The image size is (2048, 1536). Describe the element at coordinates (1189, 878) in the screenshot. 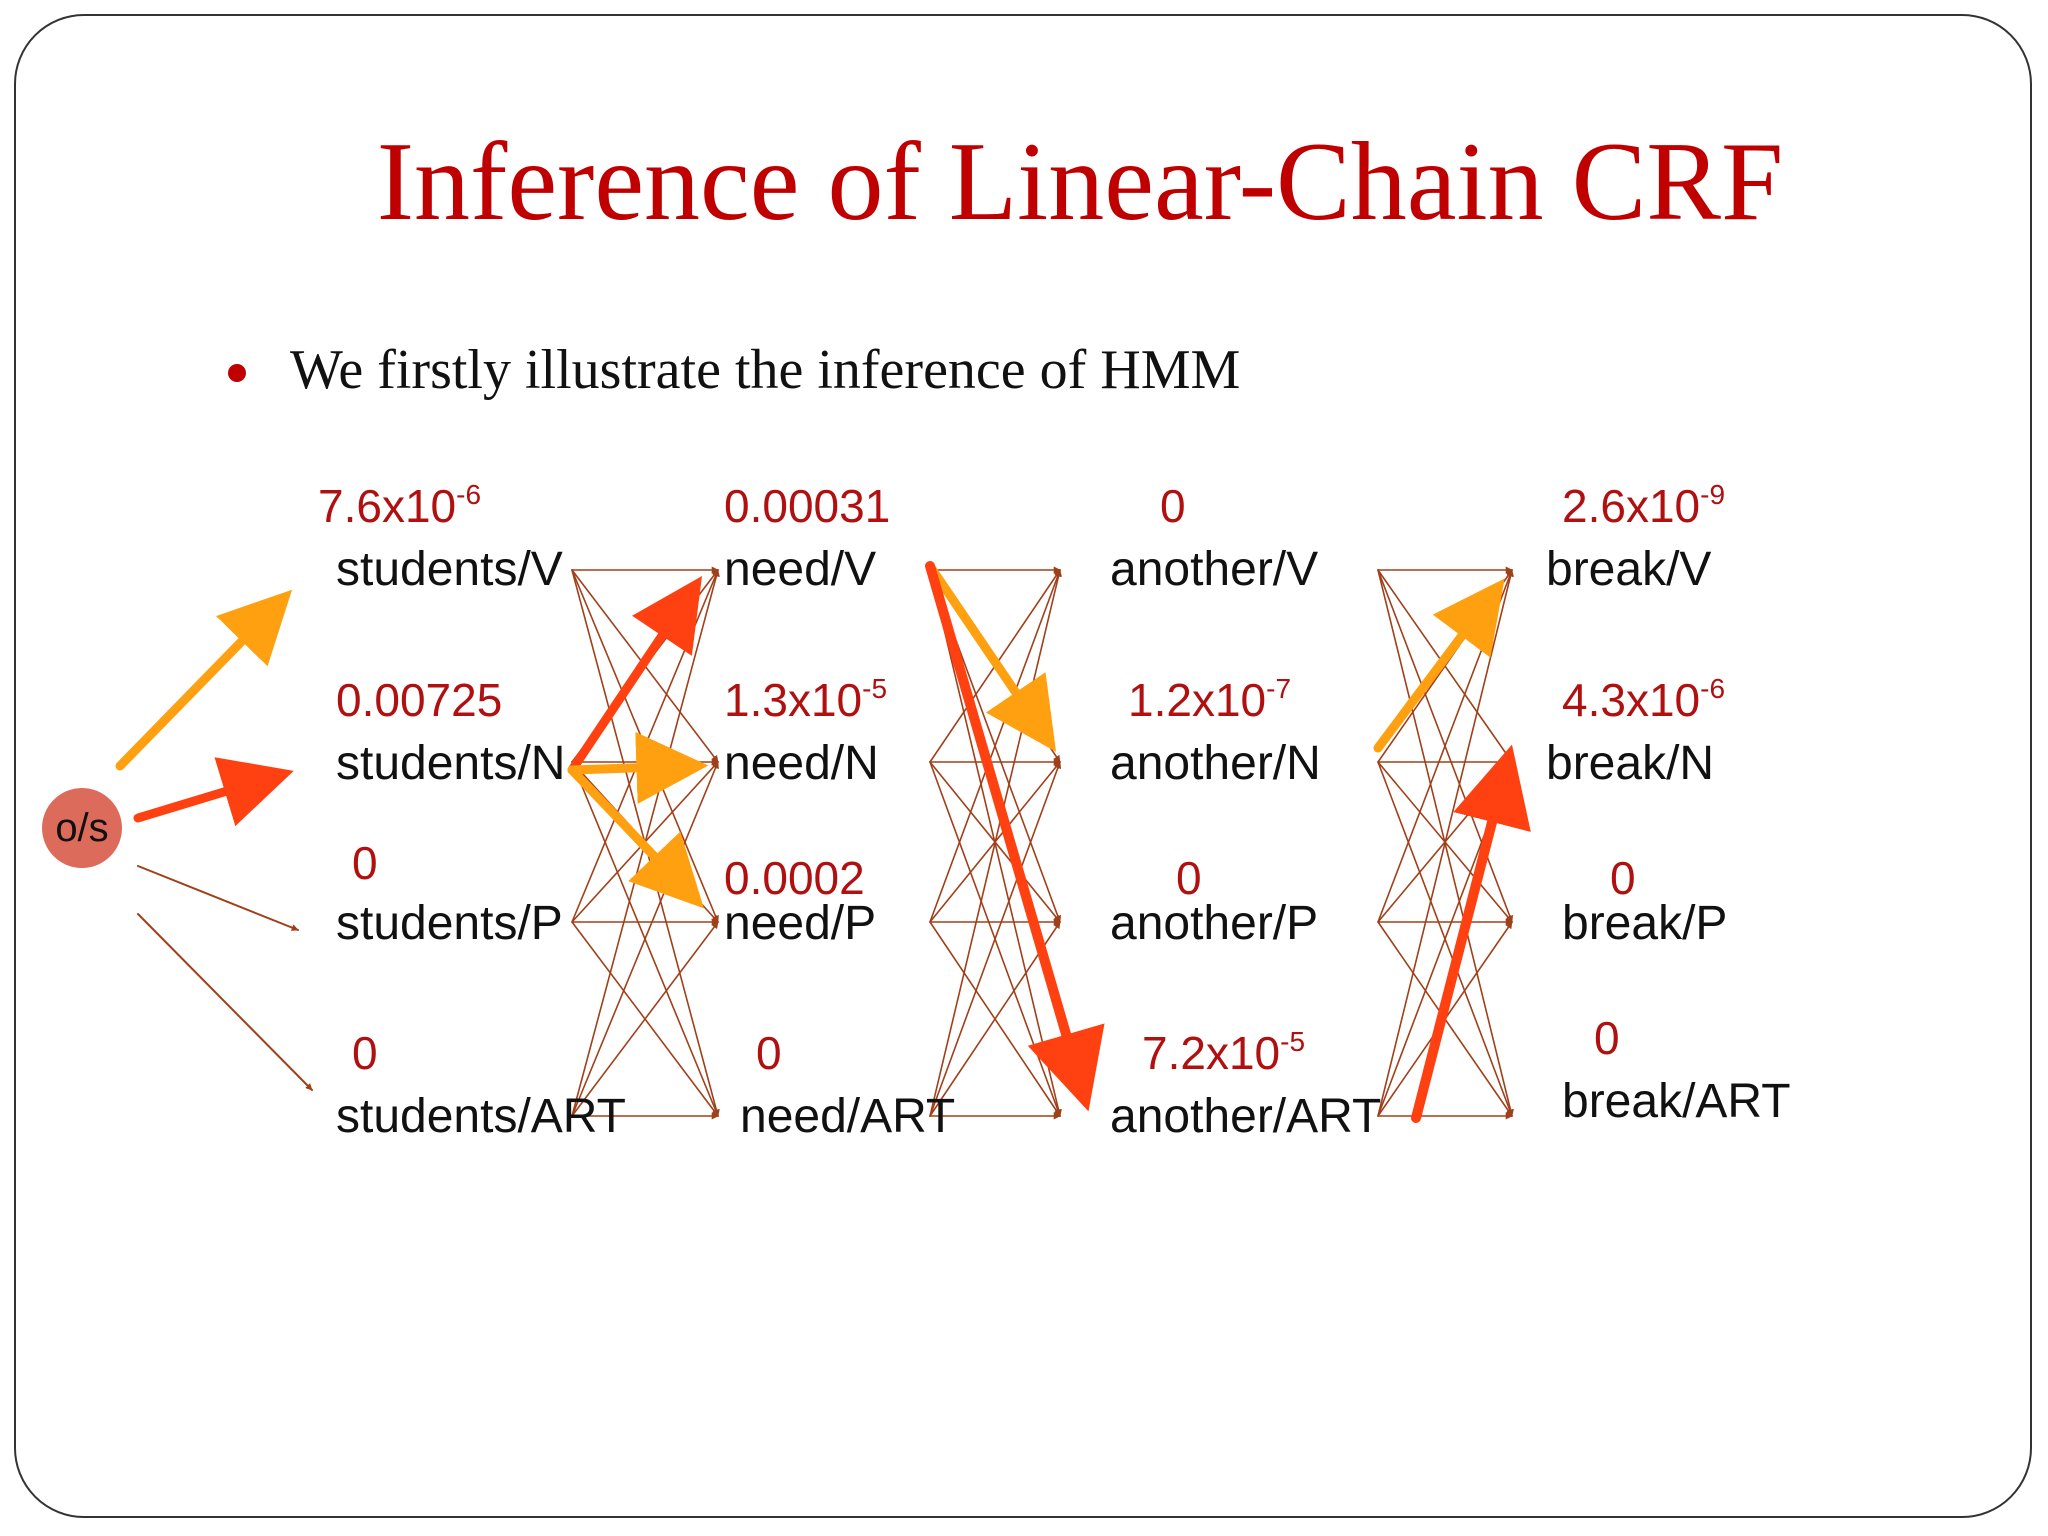

I see `prob-another-p: 0` at that location.